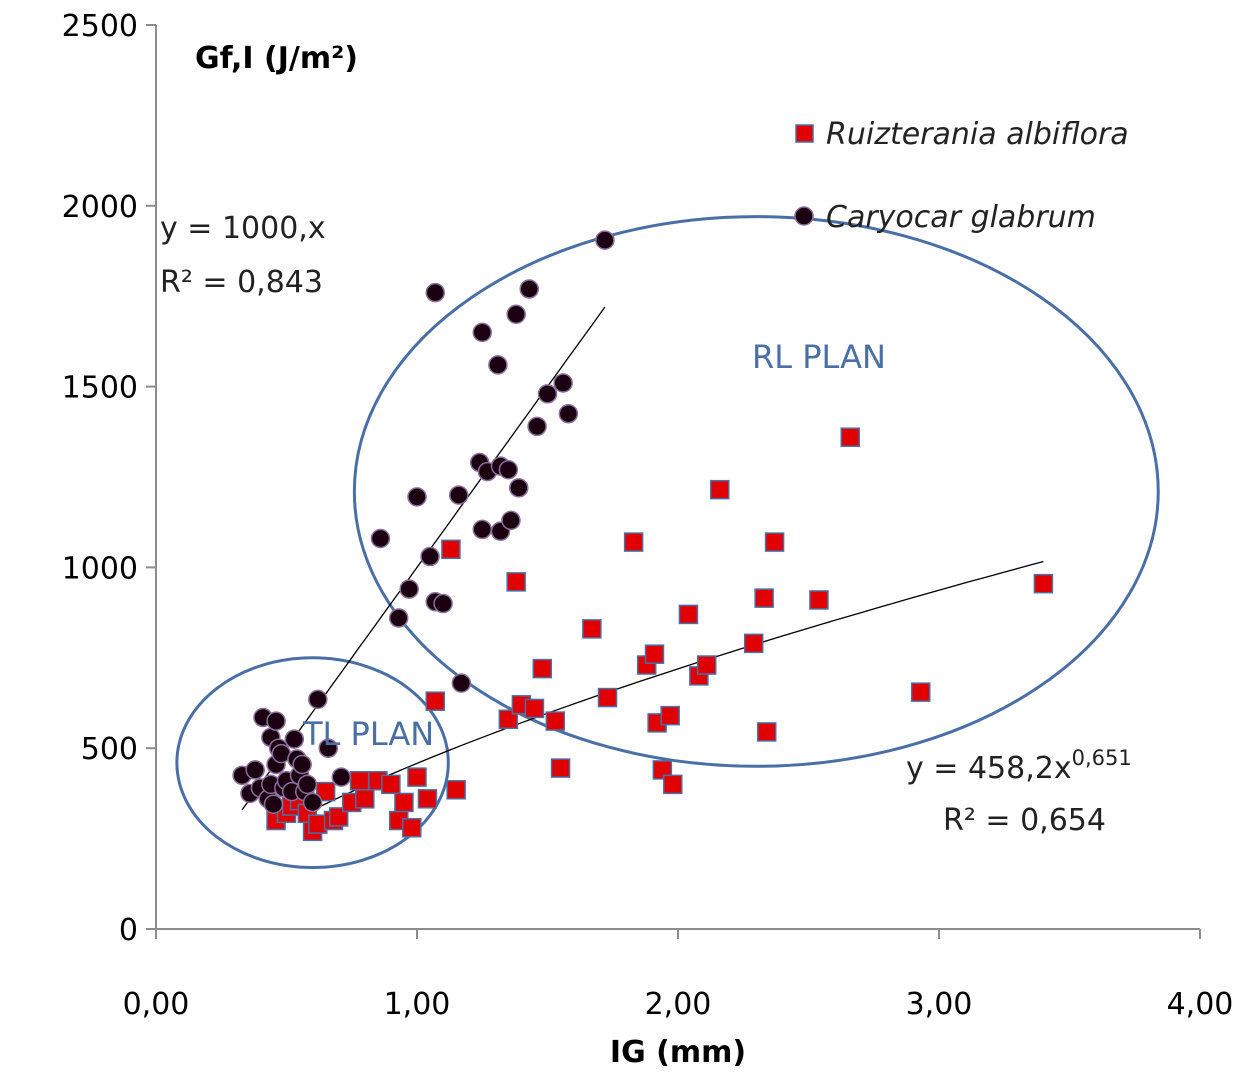 The image size is (1247, 1074). Describe the element at coordinates (1200, 1004) in the screenshot. I see `x-tick-label: 4,00` at that location.